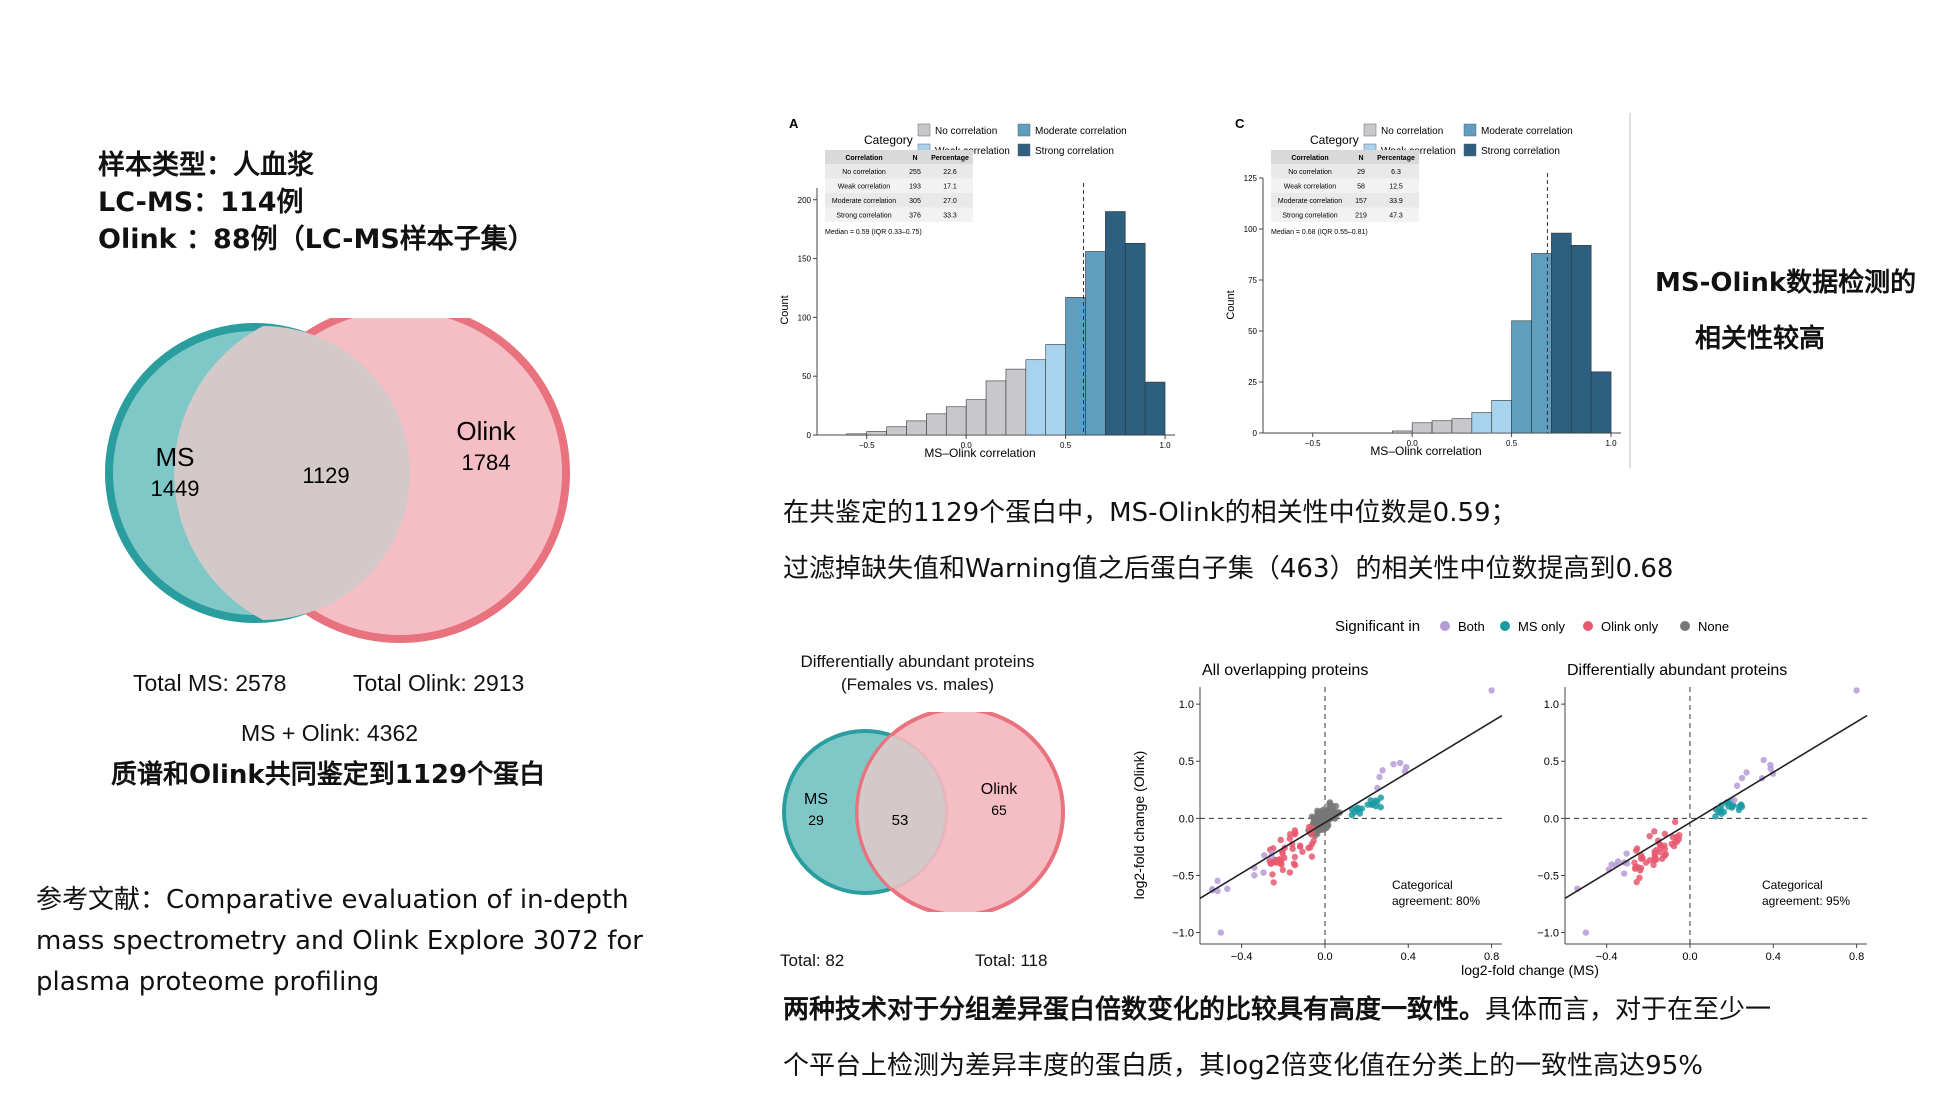 The width and height of the screenshot is (1957, 1106). Describe the element at coordinates (805, 317) in the screenshot. I see `y-tick-label: 100` at that location.